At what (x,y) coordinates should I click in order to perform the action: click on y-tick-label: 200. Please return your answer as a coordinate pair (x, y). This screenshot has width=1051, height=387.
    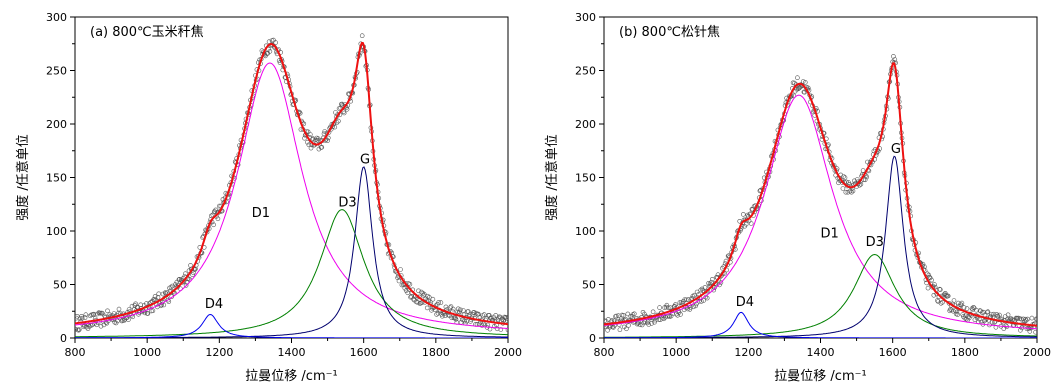
    Looking at the image, I should click on (56, 124).